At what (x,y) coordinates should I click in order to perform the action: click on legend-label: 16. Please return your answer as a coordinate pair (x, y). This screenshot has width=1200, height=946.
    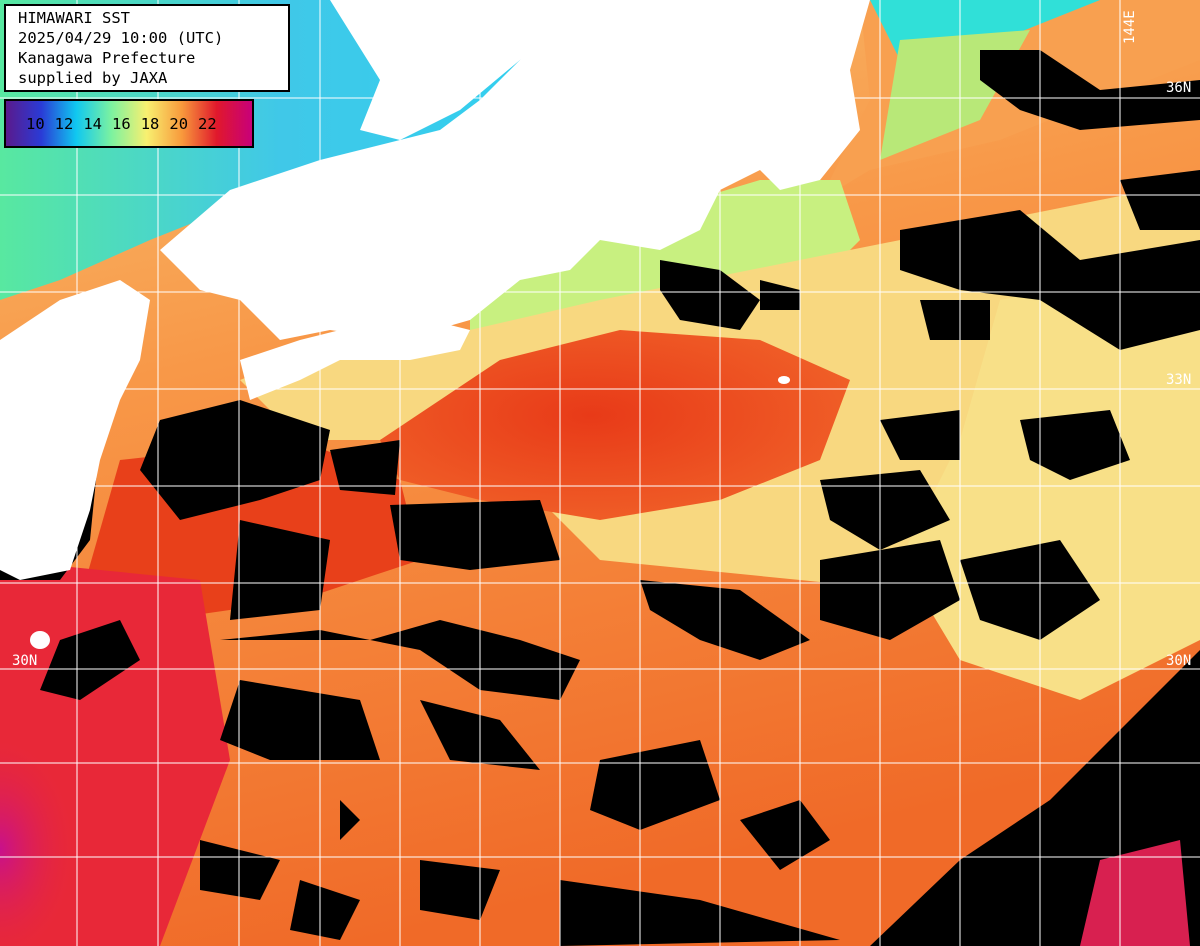
    Looking at the image, I should click on (121, 124).